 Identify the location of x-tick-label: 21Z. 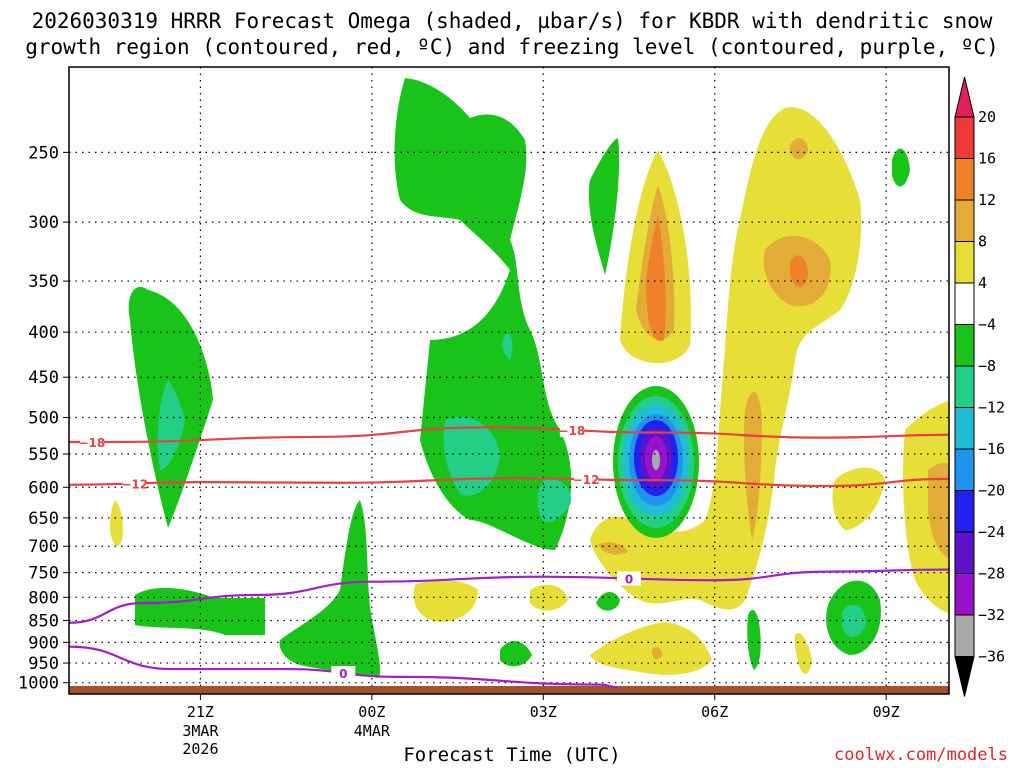
(200, 712).